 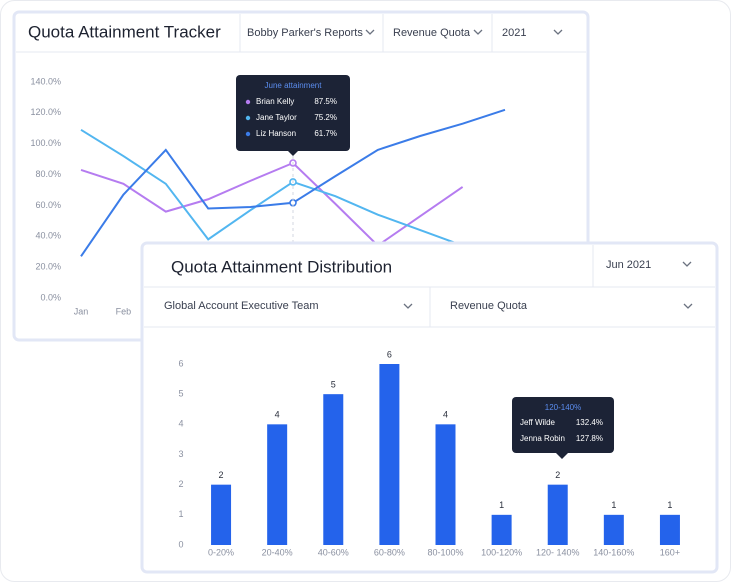 I want to click on y-tick-label: 100.0%, so click(x=45, y=143).